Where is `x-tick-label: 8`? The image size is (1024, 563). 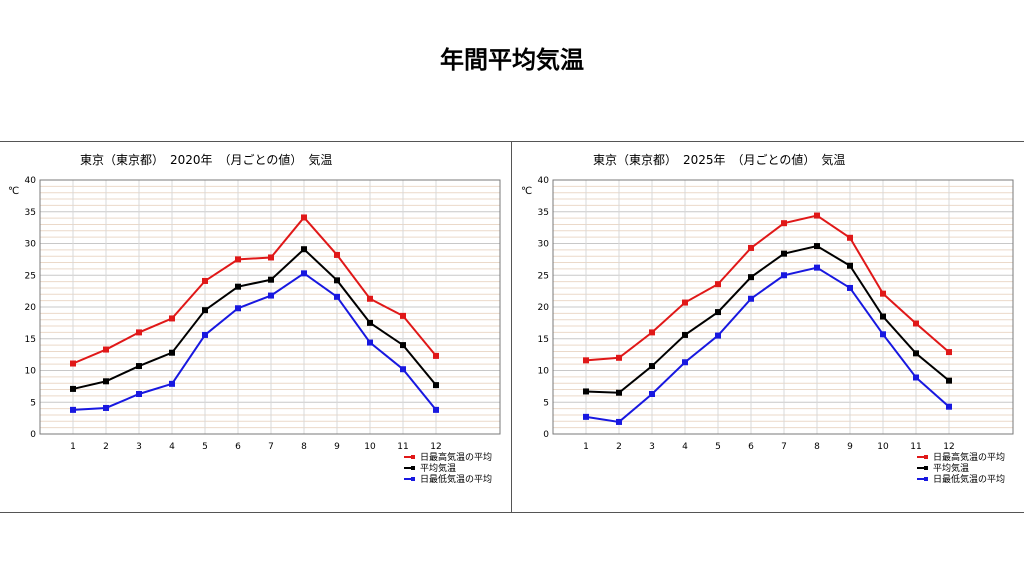 x-tick-label: 8 is located at coordinates (817, 447).